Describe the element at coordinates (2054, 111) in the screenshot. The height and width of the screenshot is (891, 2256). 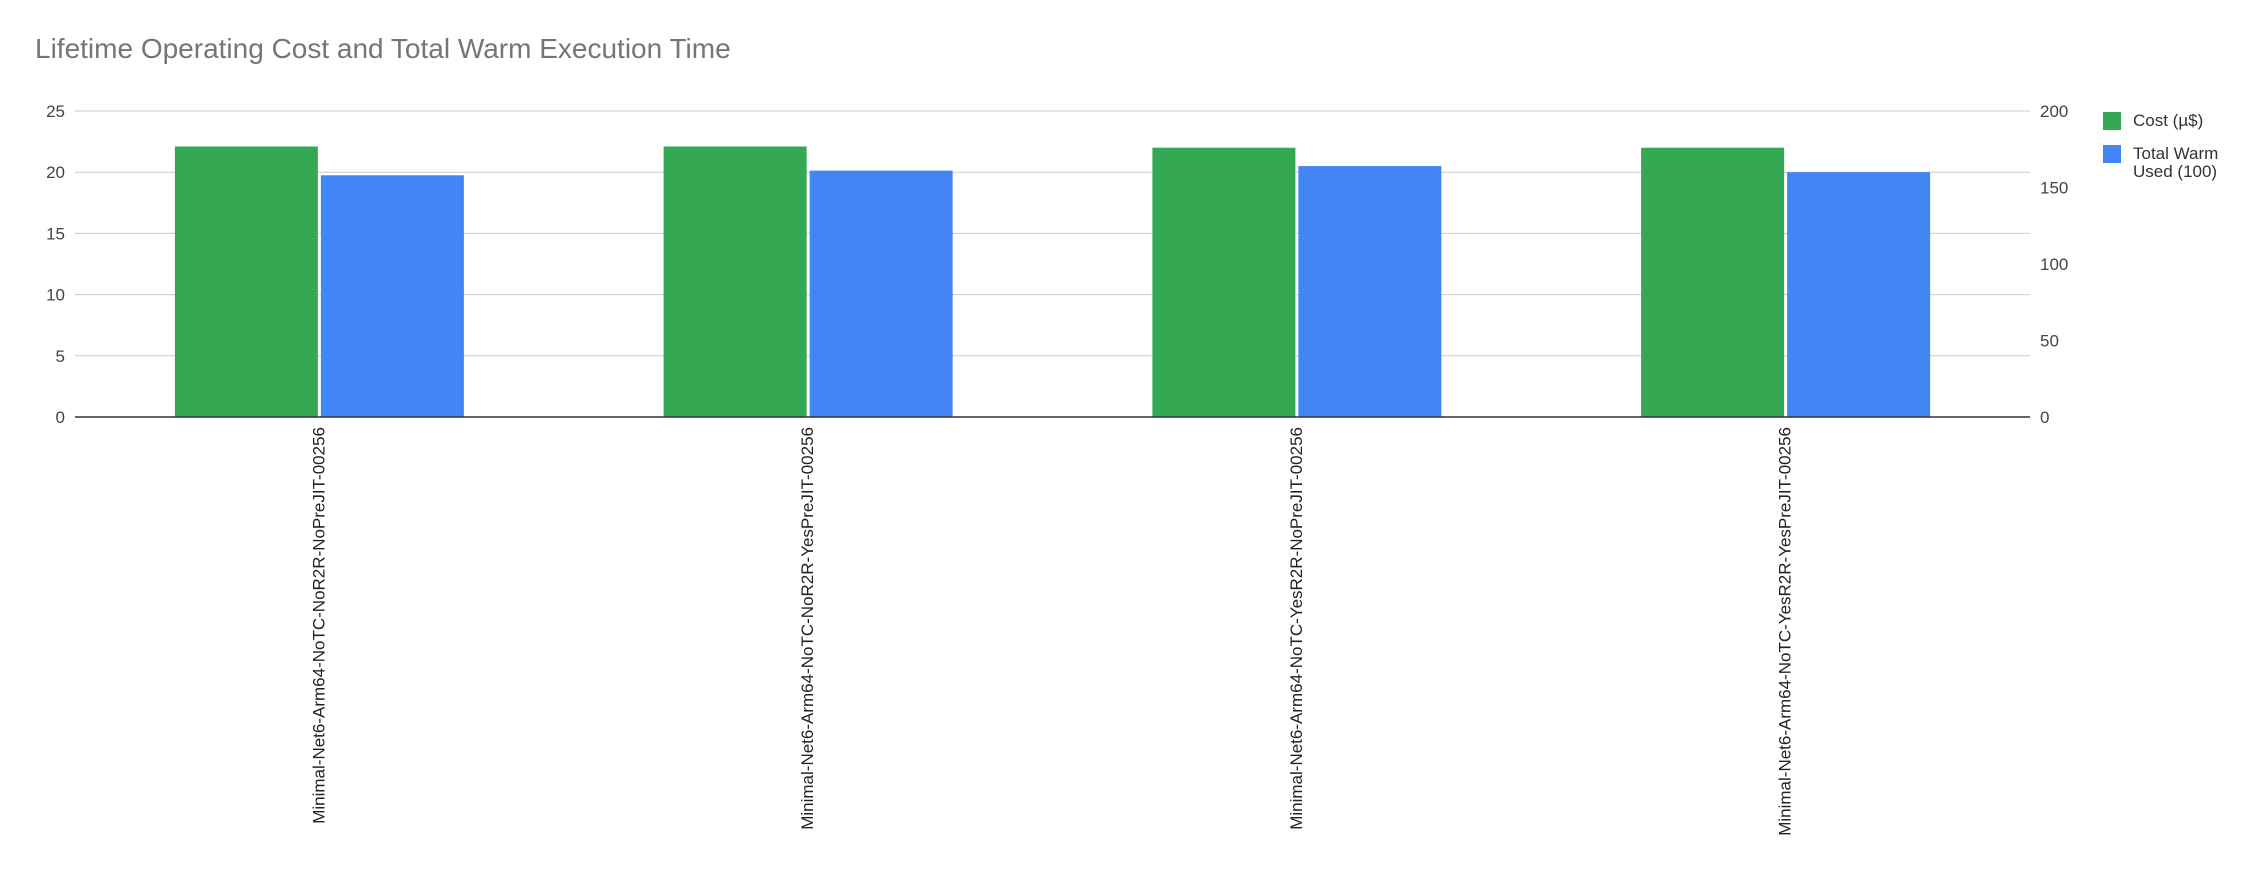
I see `y-right-tick-label: 200` at that location.